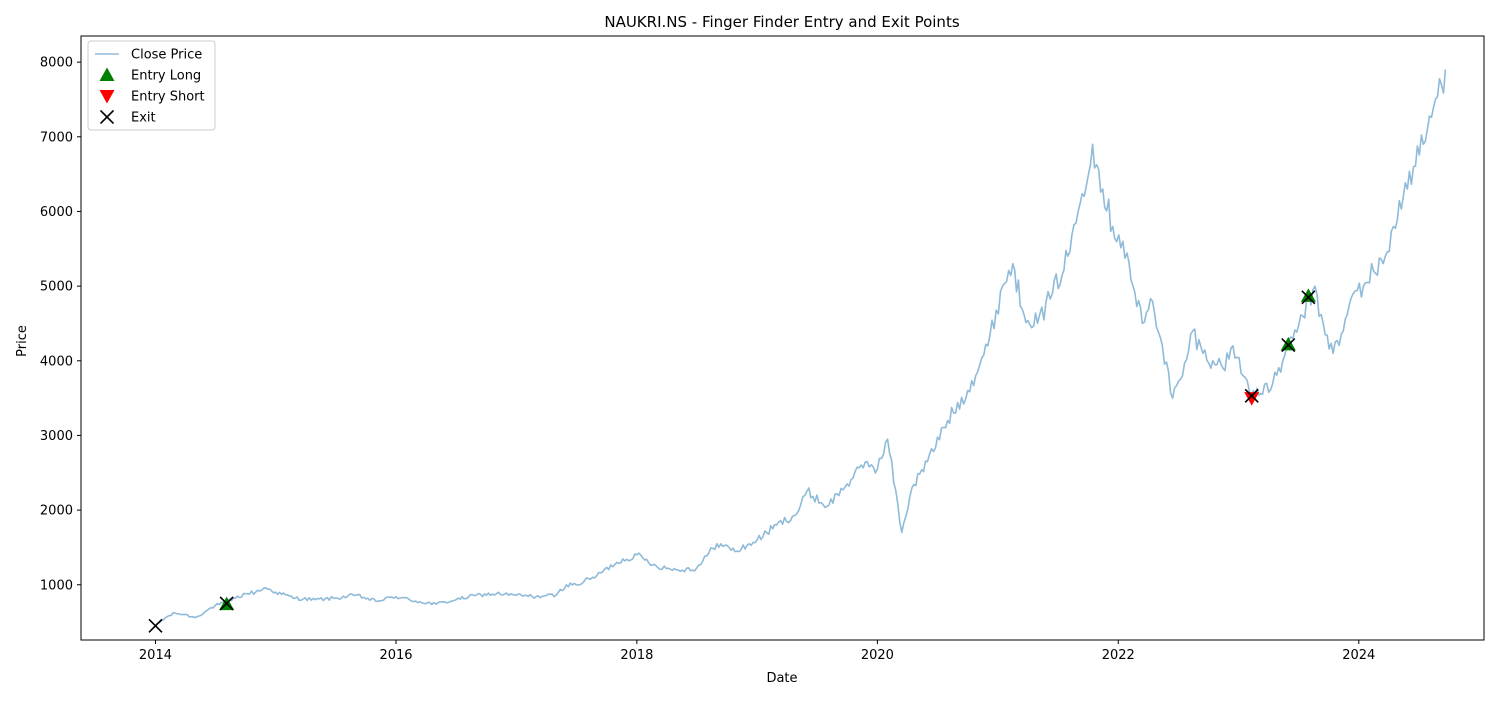 The height and width of the screenshot is (704, 1500). What do you see at coordinates (107, 74) in the screenshot?
I see `legend-swatch-entry-long` at bounding box center [107, 74].